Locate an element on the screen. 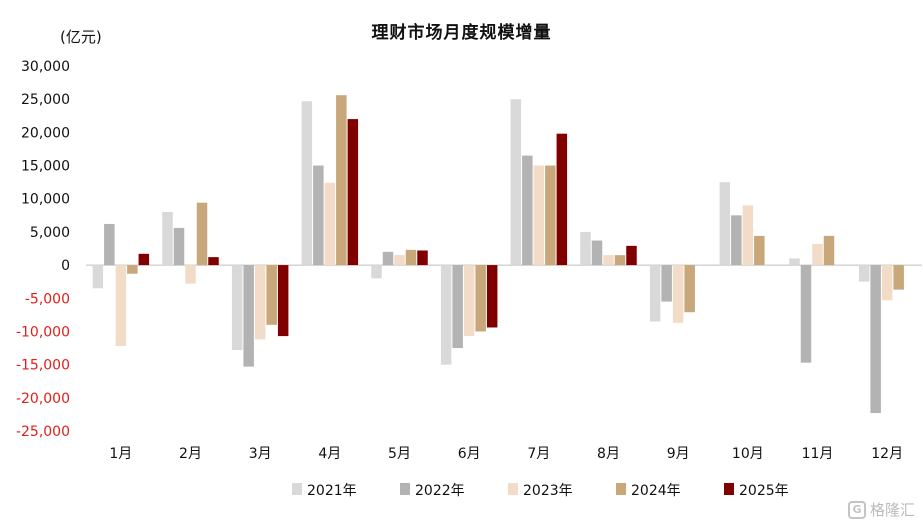 The height and width of the screenshot is (526, 923). y-tick-label: 20,000 is located at coordinates (45, 133).